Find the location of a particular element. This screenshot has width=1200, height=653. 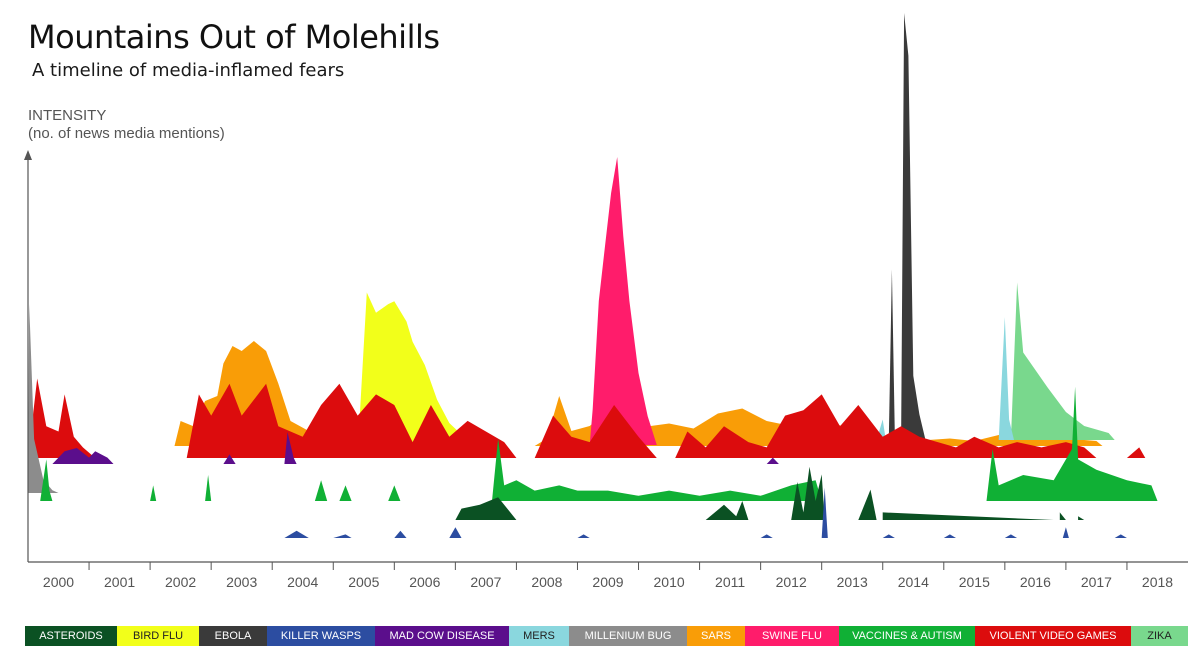

legend-item-millenium-bug: MILLENIUM BUG is located at coordinates (628, 636).